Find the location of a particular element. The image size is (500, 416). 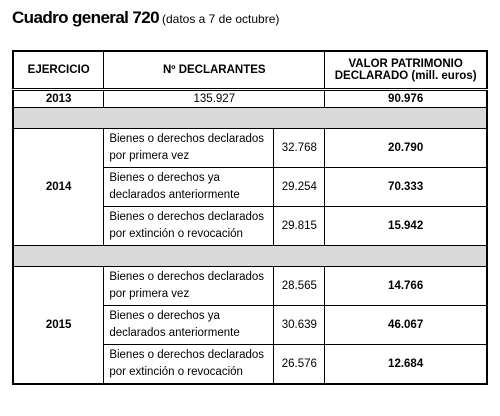

declarantes-cell: 32.768 is located at coordinates (299, 148).